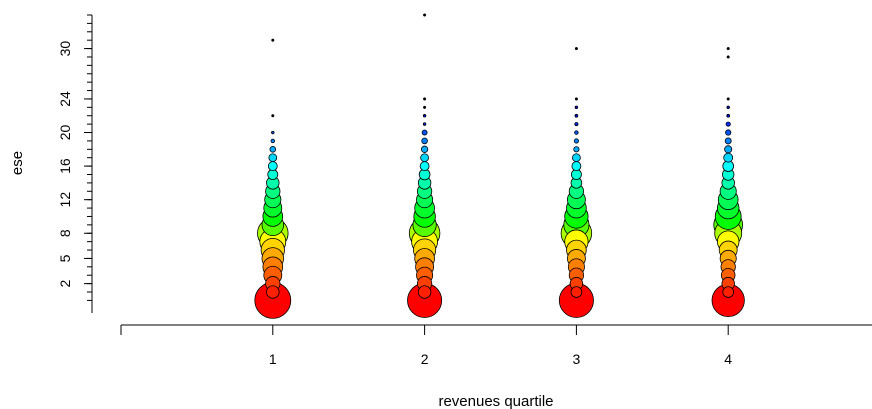  What do you see at coordinates (273, 359) in the screenshot?
I see `x-tick-label: 1` at bounding box center [273, 359].